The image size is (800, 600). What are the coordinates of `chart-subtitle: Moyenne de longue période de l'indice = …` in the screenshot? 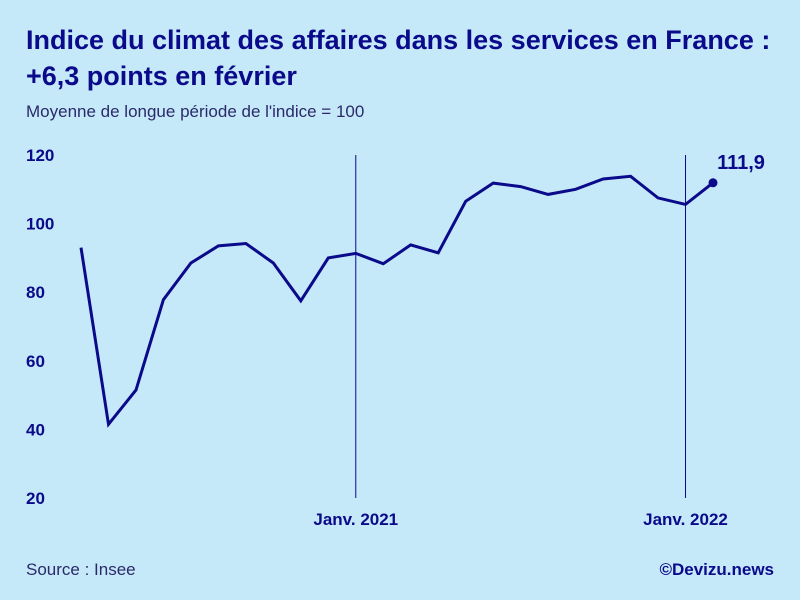 It's located at (195, 111).